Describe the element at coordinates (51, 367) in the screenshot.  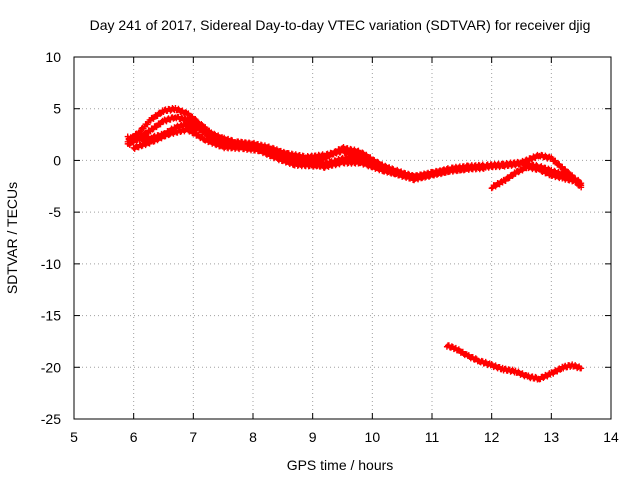
I see `y-tick-label: -20` at that location.